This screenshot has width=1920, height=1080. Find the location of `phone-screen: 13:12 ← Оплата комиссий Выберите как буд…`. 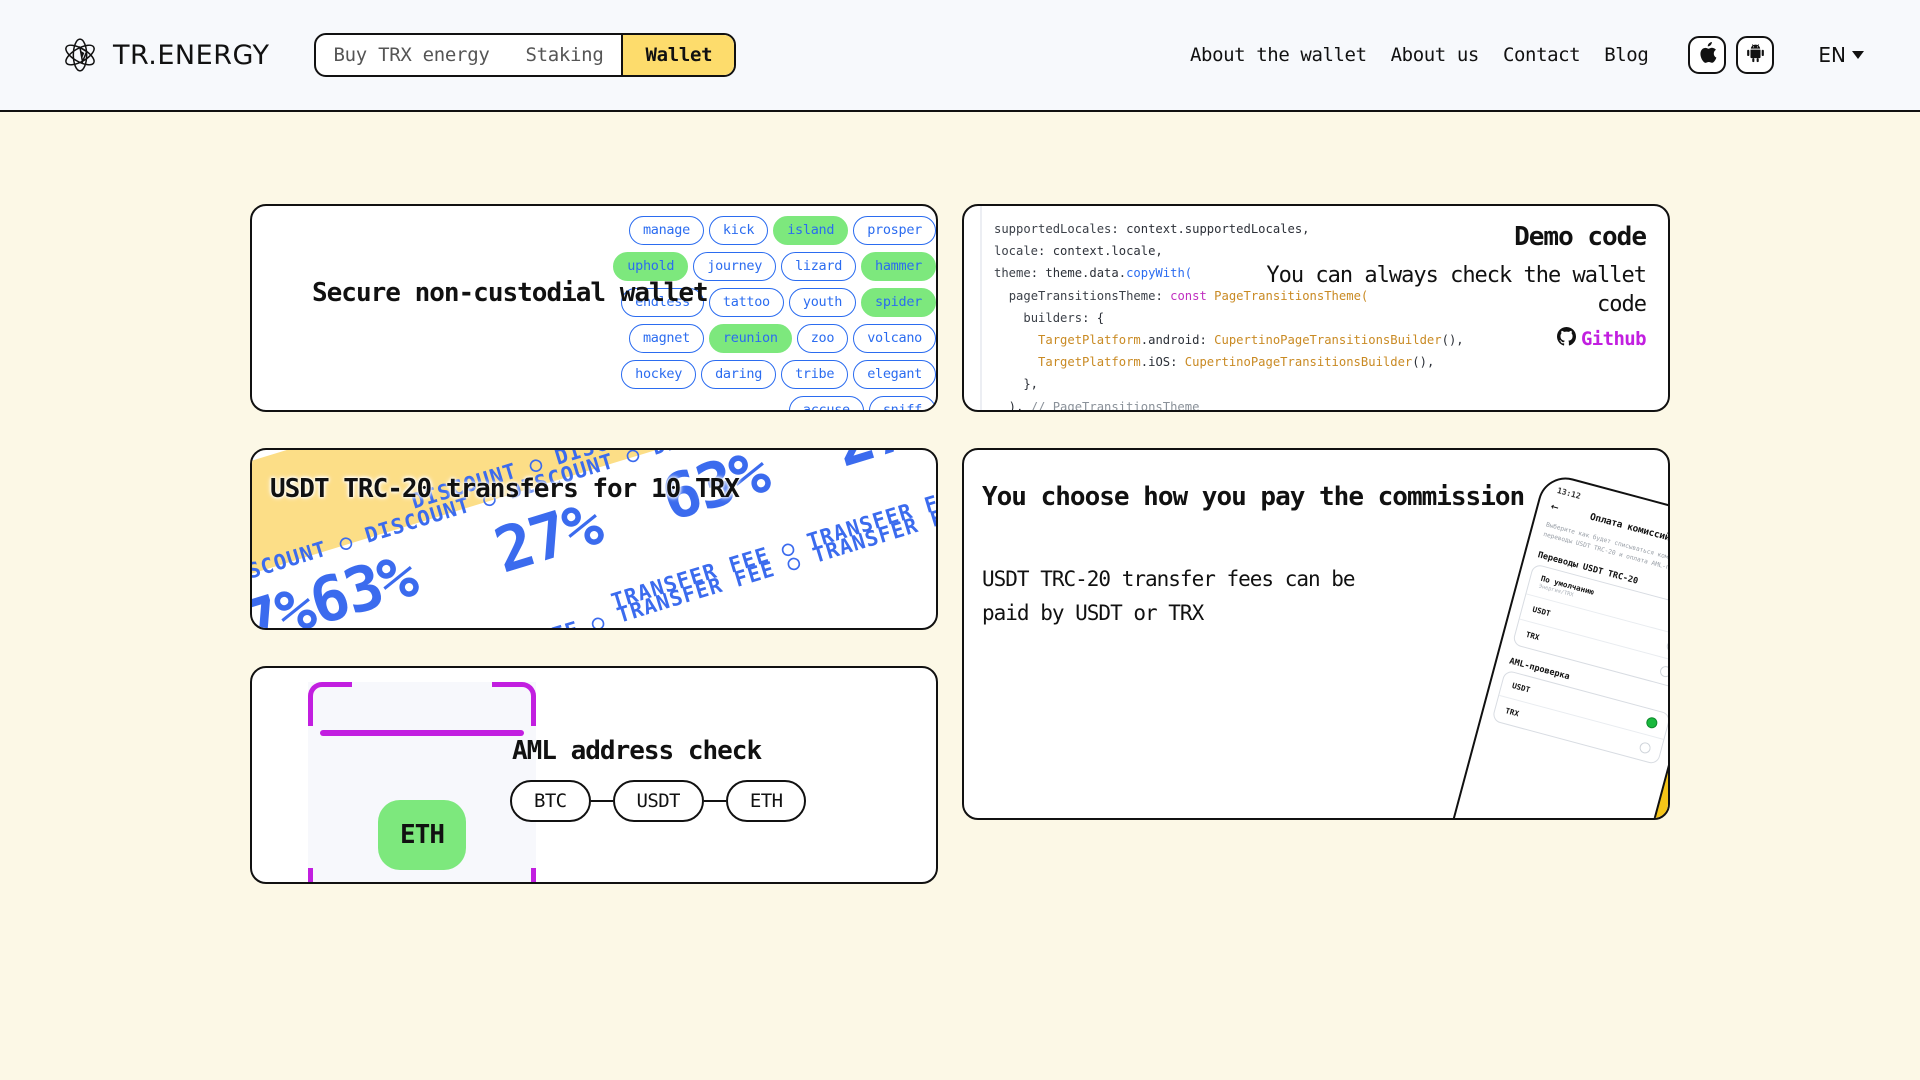

phone-screen: 13:12 ← Оплата комиссий Выберите как буд… is located at coordinates (1556, 644).